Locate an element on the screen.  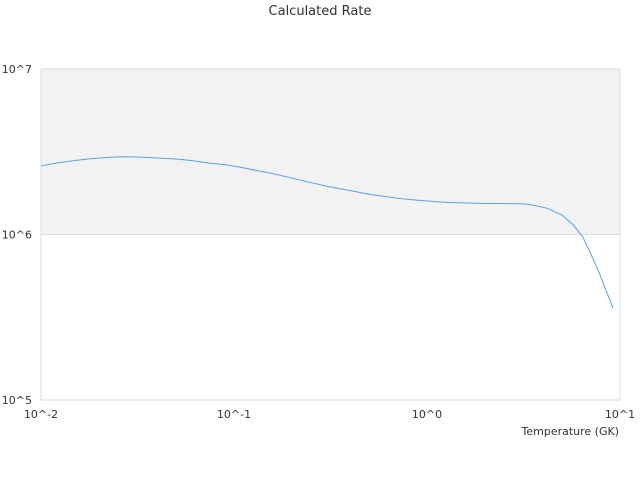
x-tick-label: 10^0 is located at coordinates (427, 414).